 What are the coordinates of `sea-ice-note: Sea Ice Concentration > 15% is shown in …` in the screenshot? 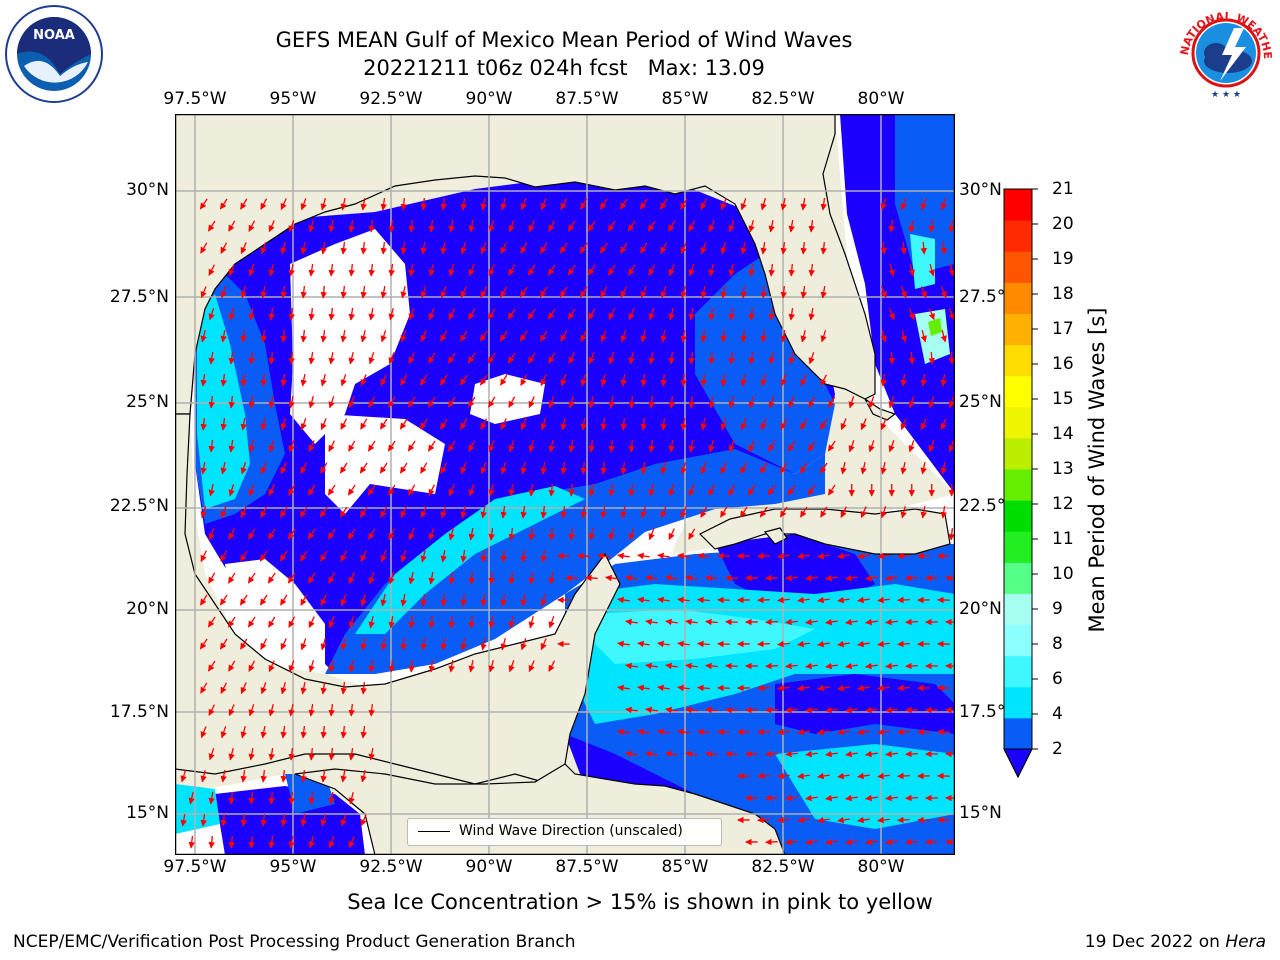 It's located at (640, 902).